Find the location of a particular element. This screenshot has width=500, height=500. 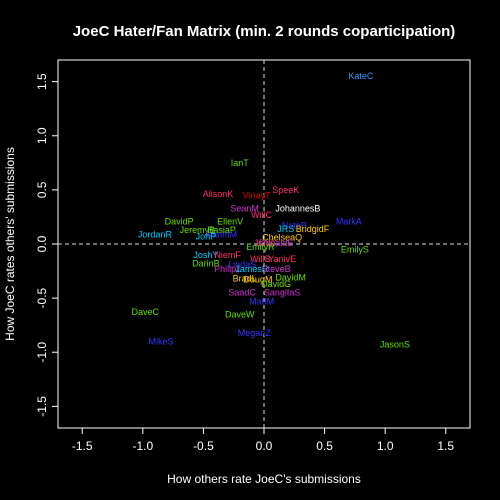

x-axis: -1.5 -1.0 -0.5 0.0 0.5 1.0 1.5 is located at coordinates (263, 440).